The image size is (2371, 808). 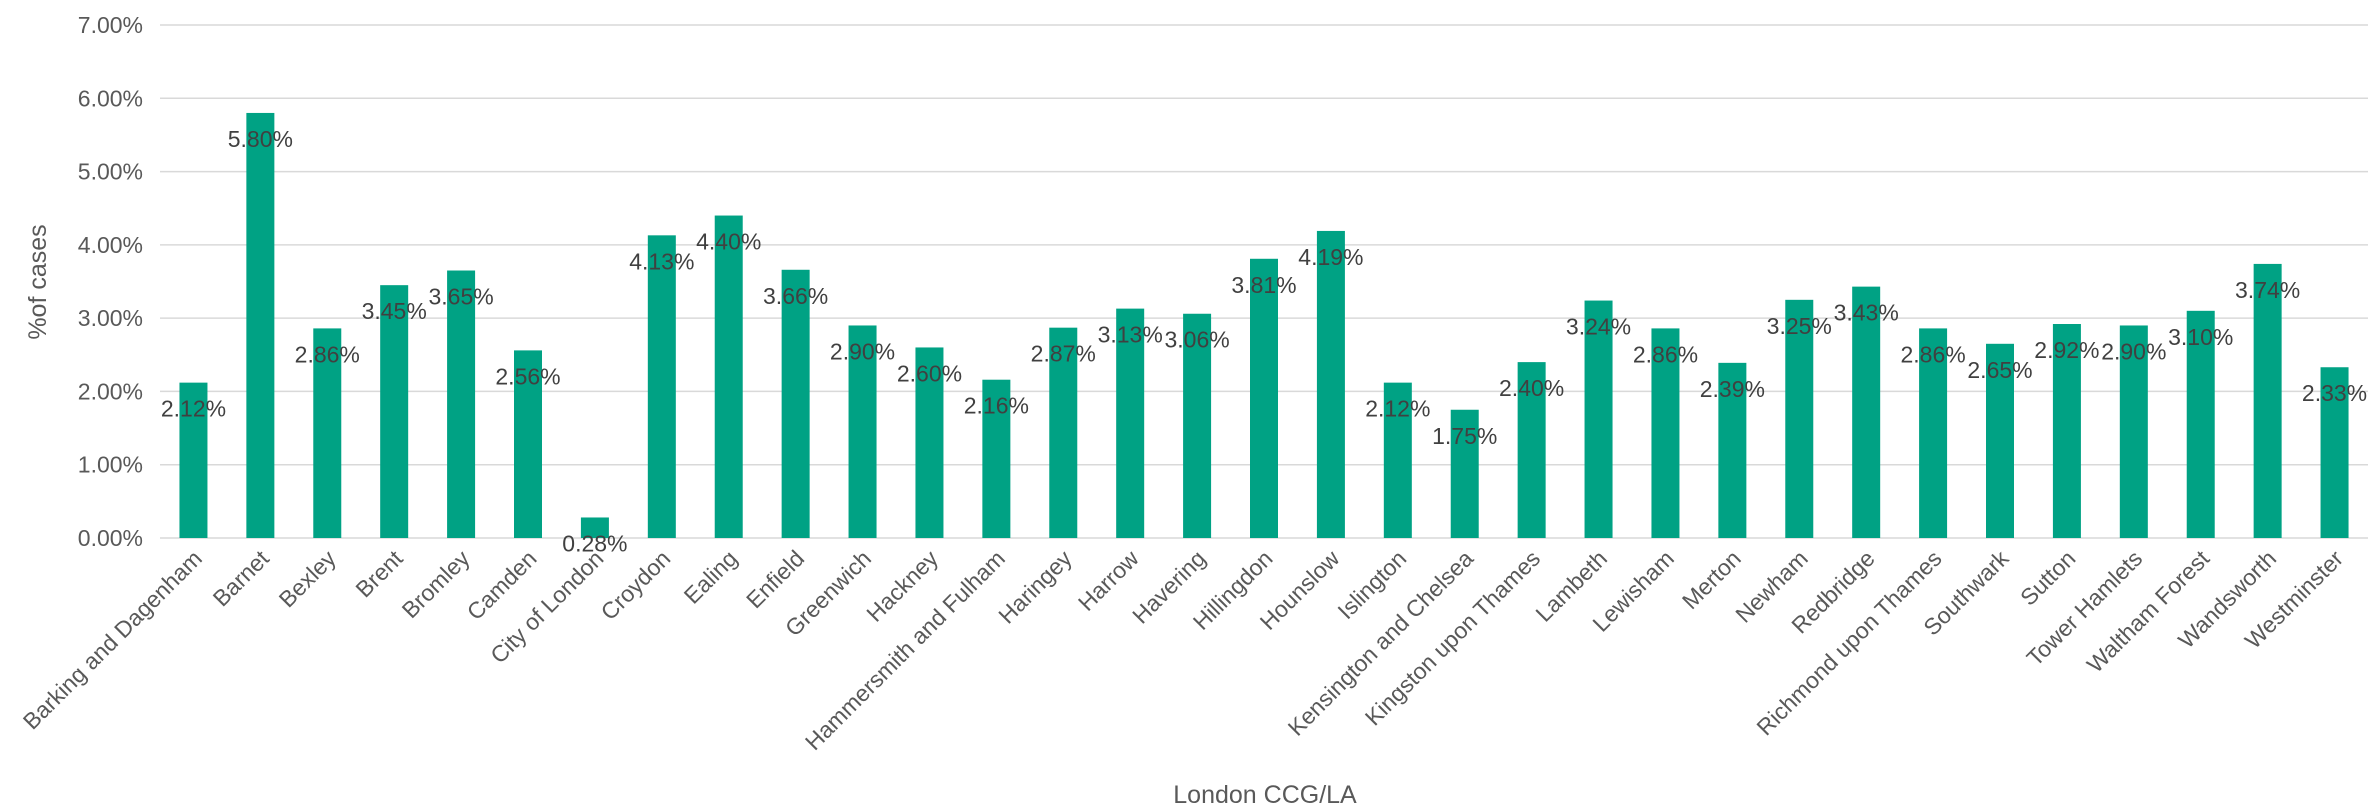 What do you see at coordinates (2066, 350) in the screenshot?
I see `data-label: 2.92%` at bounding box center [2066, 350].